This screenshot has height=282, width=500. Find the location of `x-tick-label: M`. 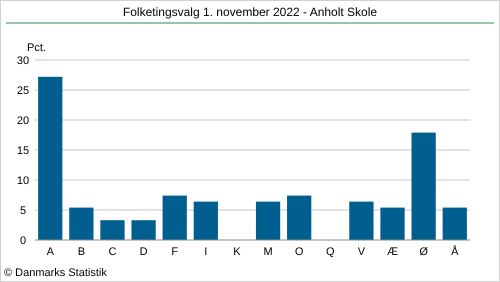

x-tick-label: M is located at coordinates (268, 252).